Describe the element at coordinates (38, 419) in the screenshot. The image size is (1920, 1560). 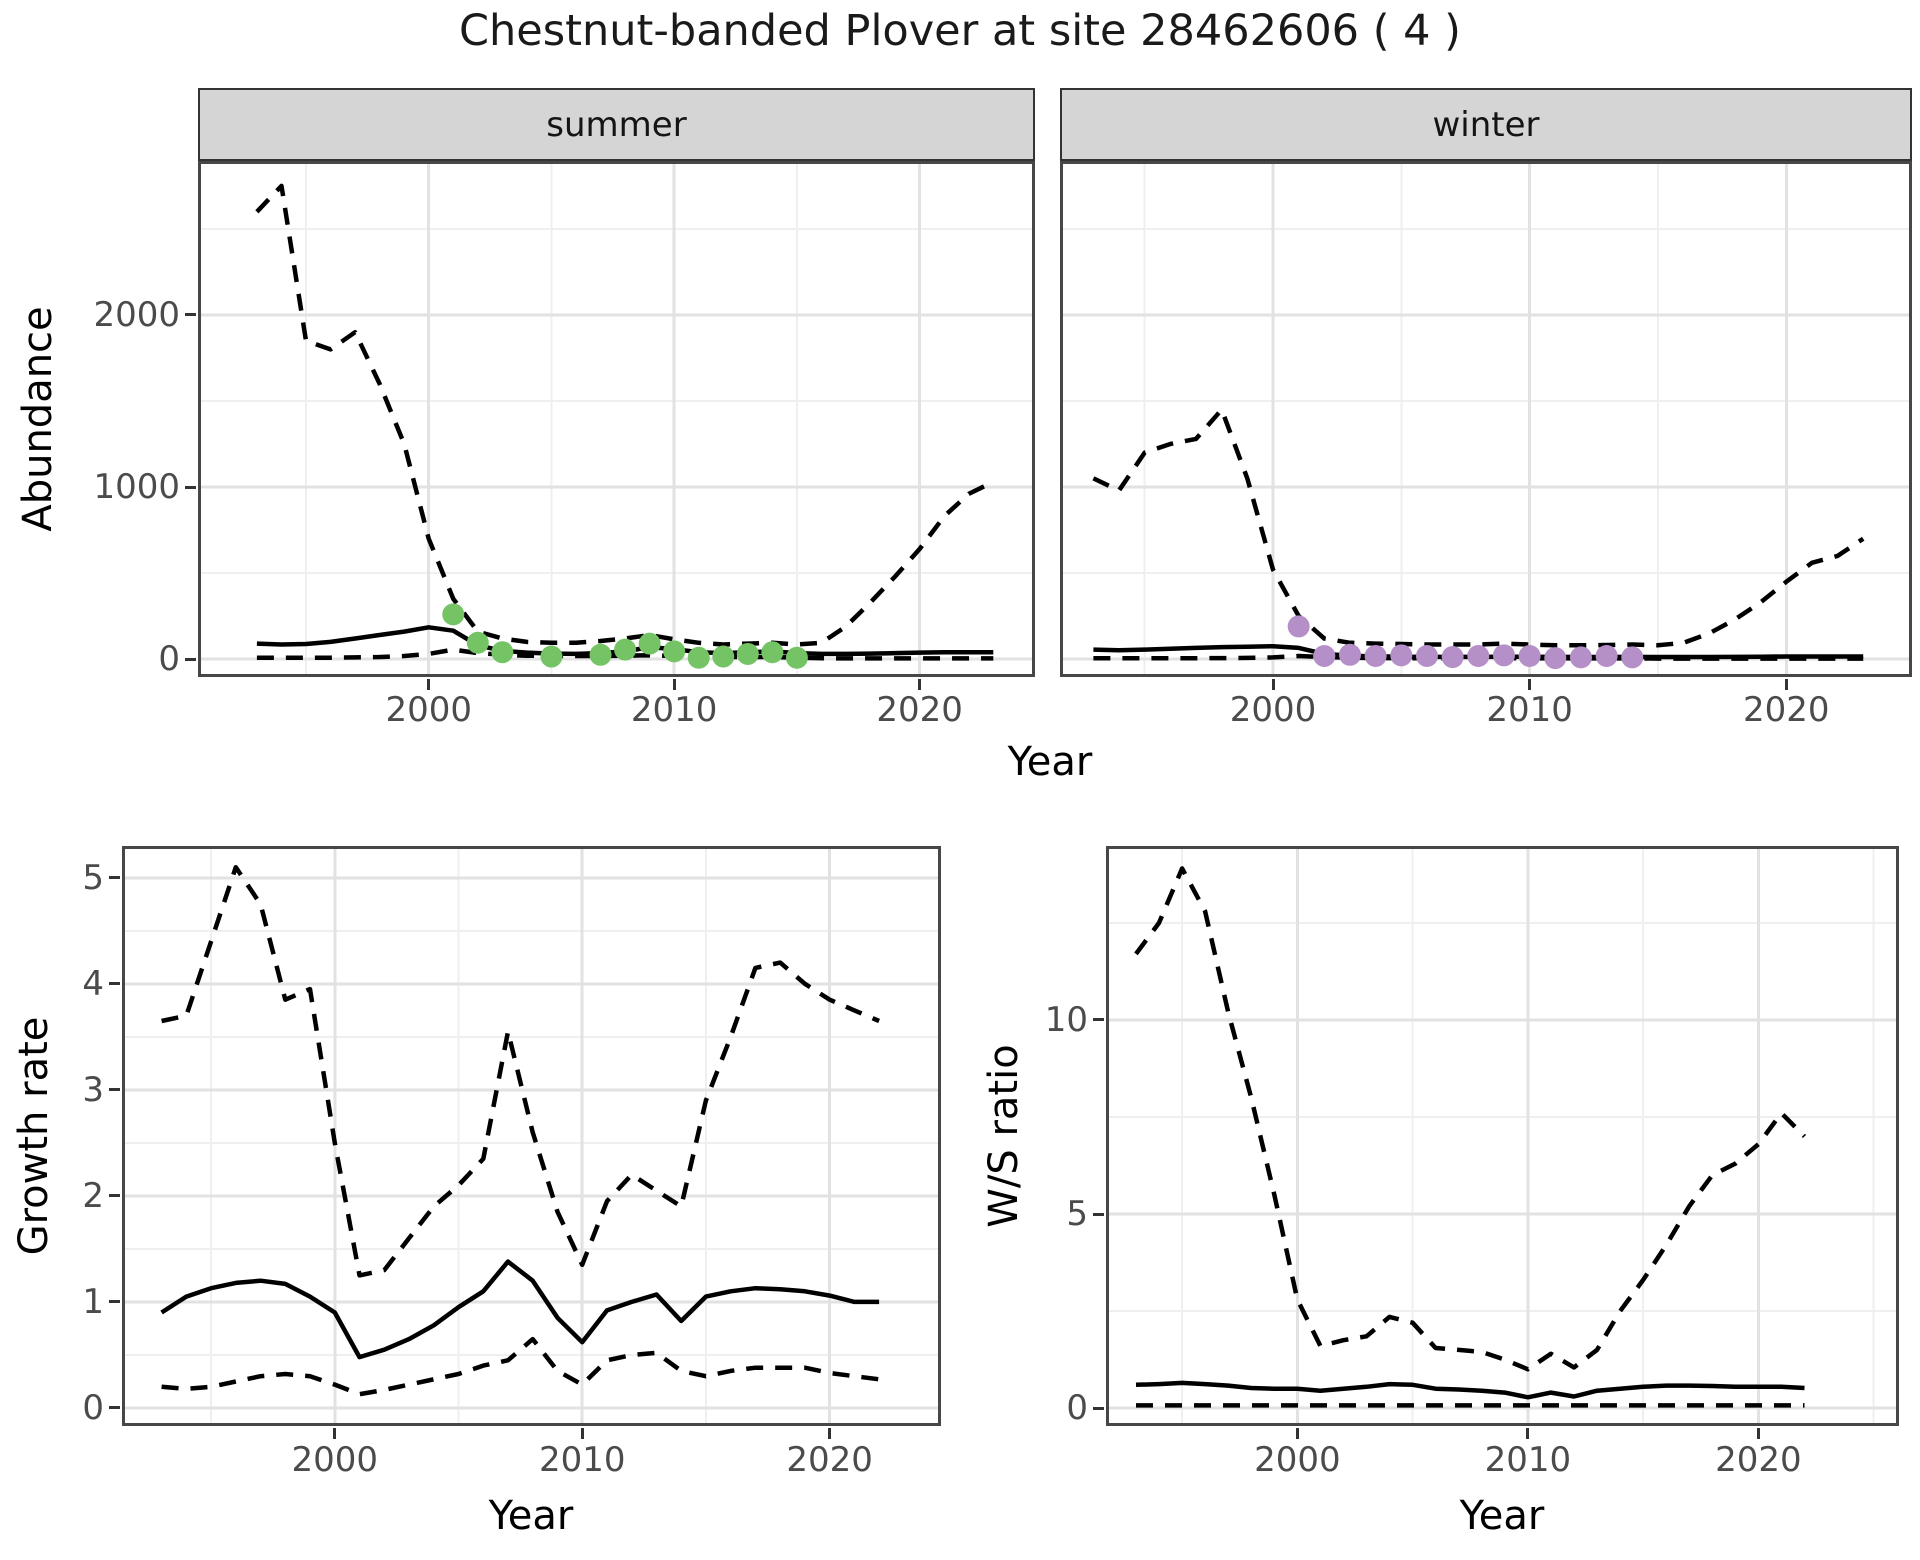
I see `abundance-axis-title: Abundance` at that location.